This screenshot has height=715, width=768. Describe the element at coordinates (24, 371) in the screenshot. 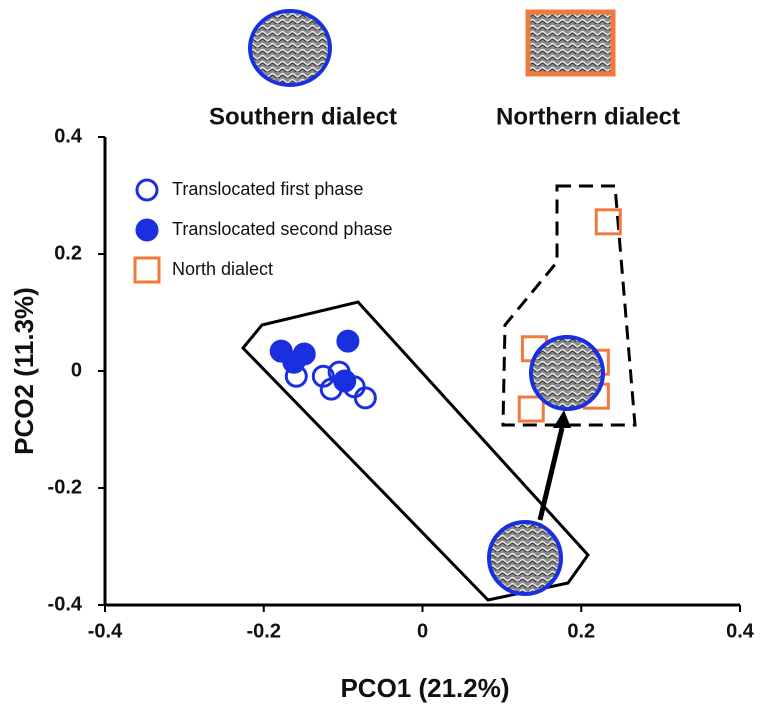

I see `y-axis-label: PCO2 (11.3%)` at that location.